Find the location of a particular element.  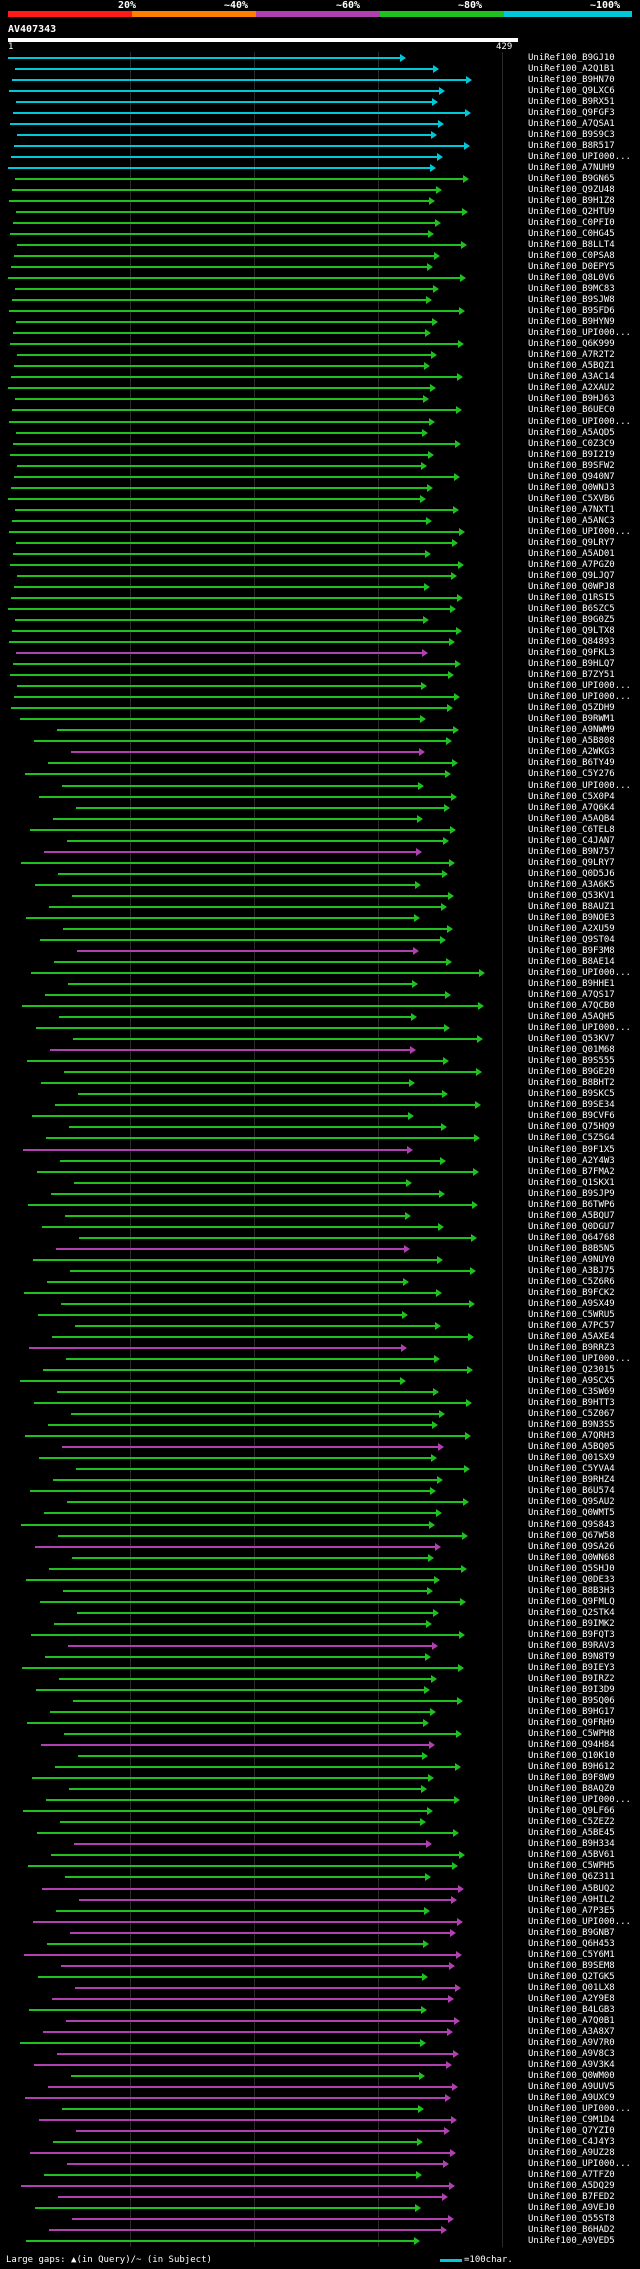

hit-label-link: UniRef100_B9GN65 is located at coordinates (571, 178).